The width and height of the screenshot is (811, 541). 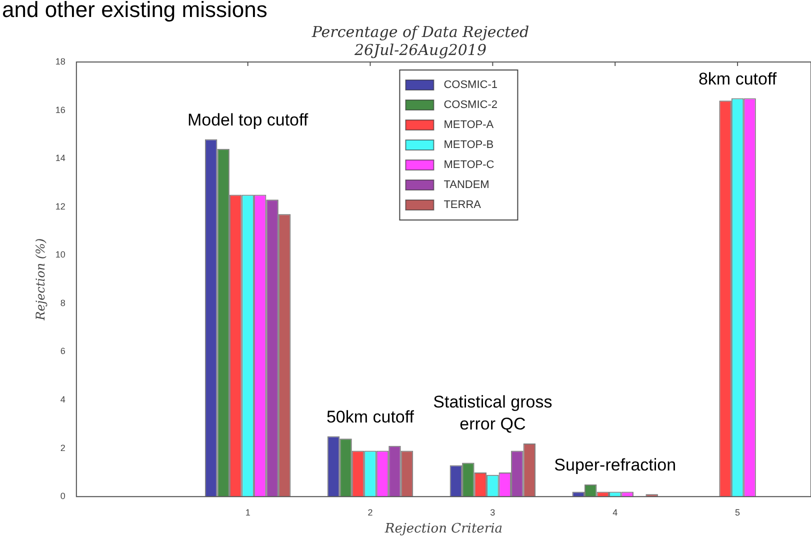 I want to click on chart-title: Percentage of Data Rejected, so click(x=420, y=31).